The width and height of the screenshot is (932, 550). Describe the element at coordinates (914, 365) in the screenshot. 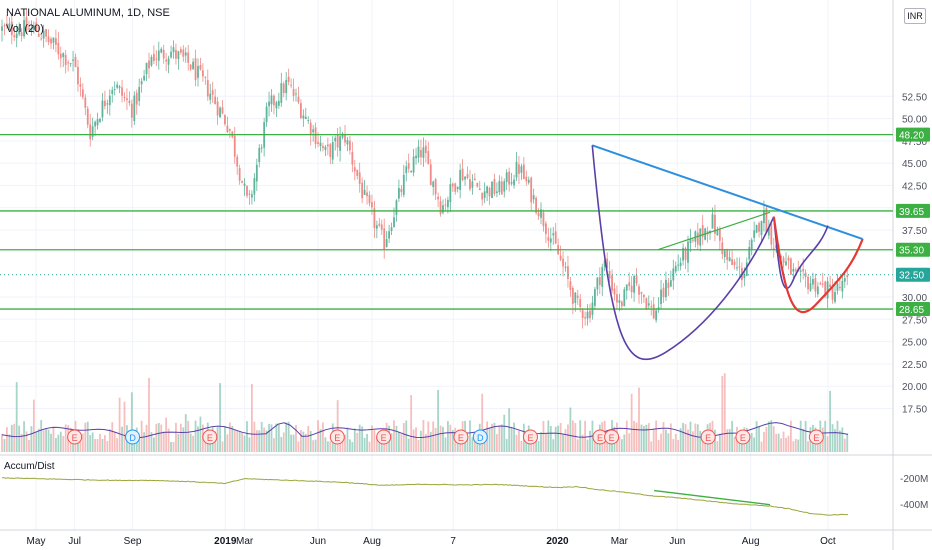

I see `y-tick-label: 22.50` at that location.